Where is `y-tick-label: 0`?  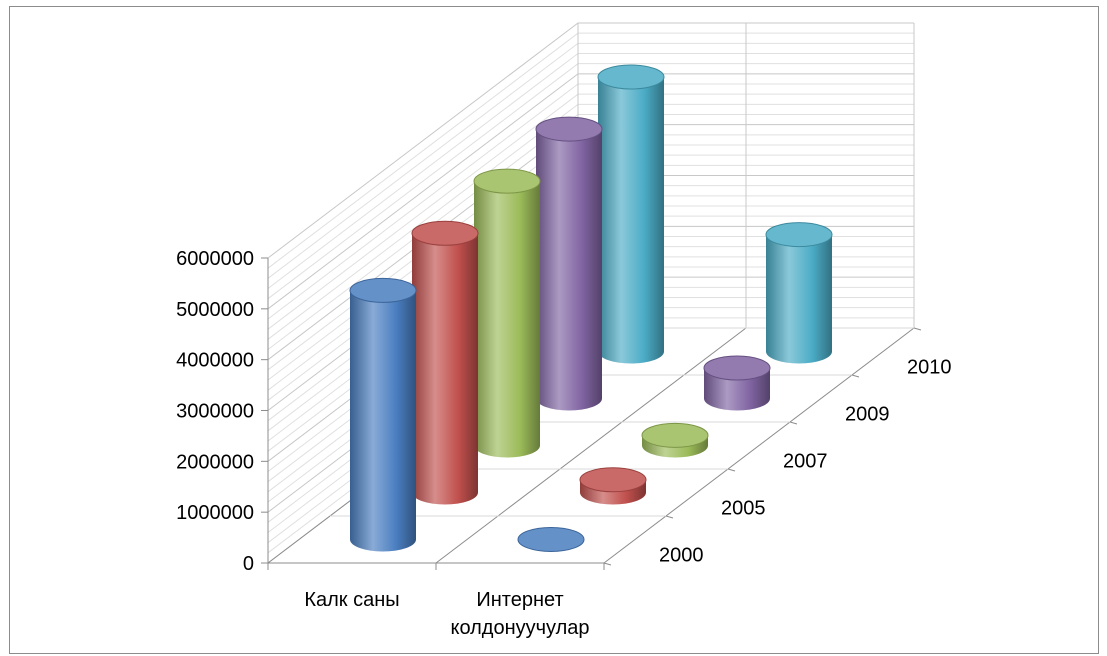 y-tick-label: 0 is located at coordinates (248, 564).